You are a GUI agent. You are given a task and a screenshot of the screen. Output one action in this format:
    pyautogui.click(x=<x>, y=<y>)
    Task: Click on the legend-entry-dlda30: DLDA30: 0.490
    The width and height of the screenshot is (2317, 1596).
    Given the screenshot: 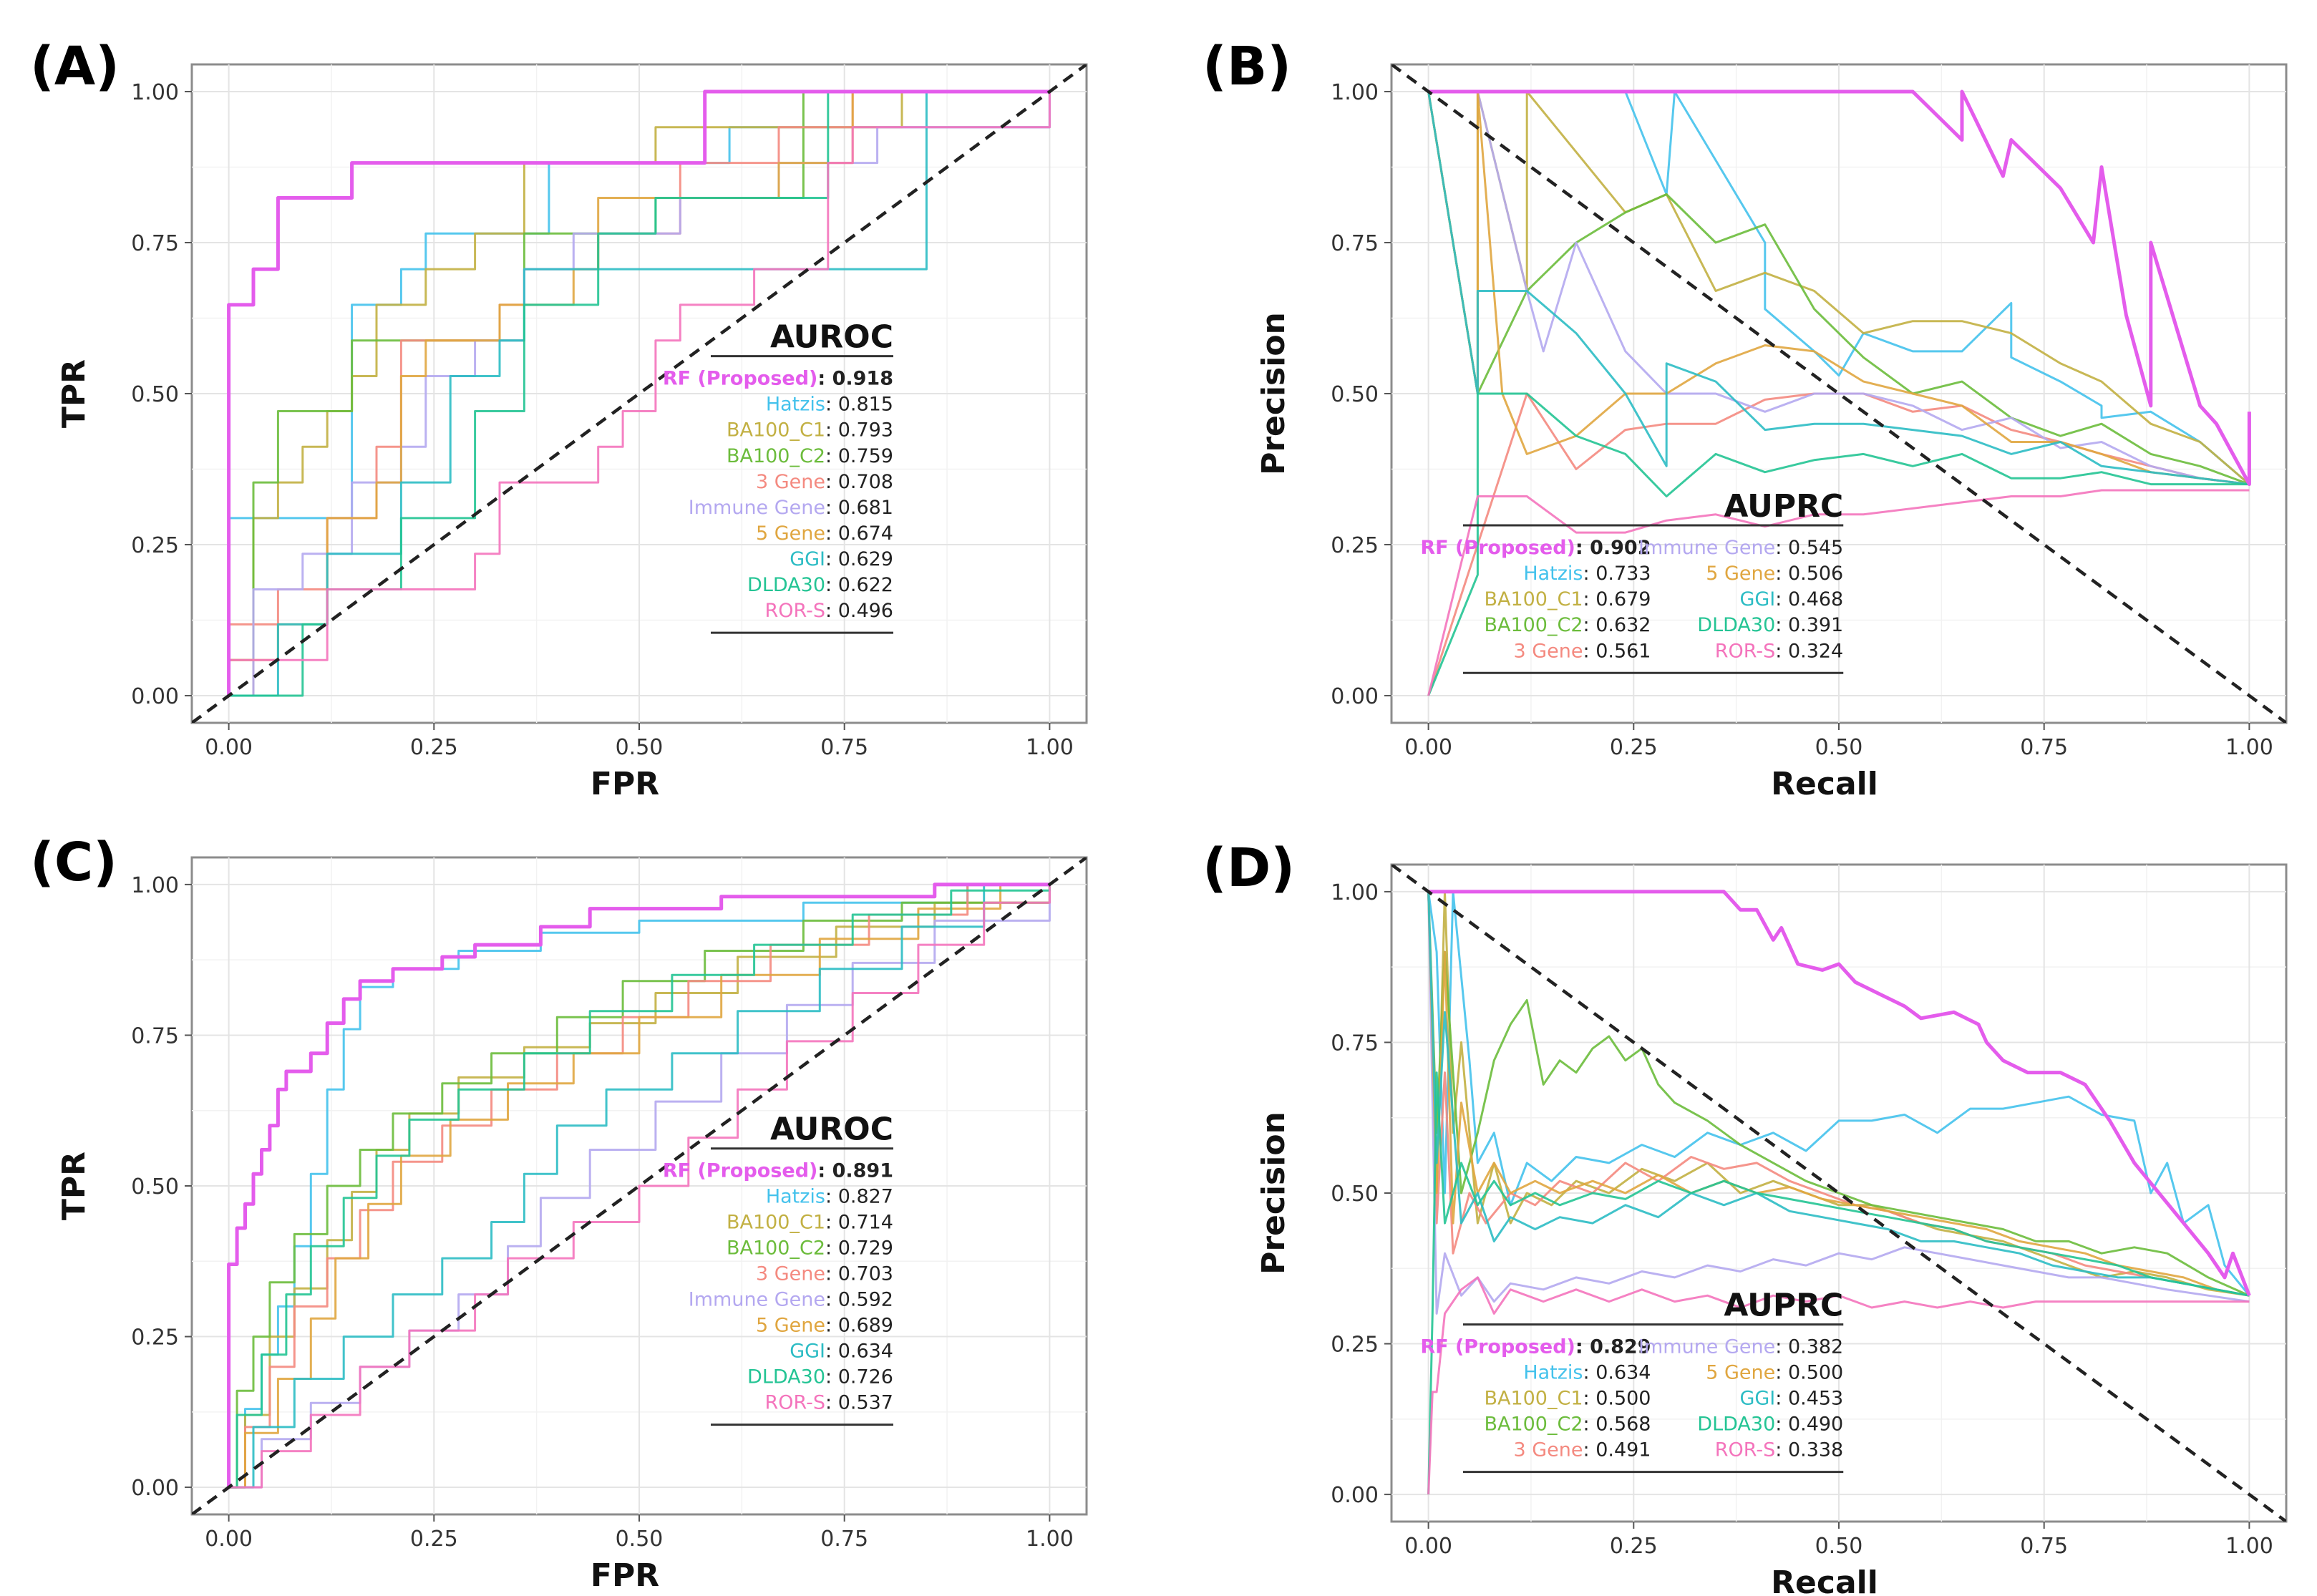 What is the action you would take?
    pyautogui.click(x=1770, y=1424)
    